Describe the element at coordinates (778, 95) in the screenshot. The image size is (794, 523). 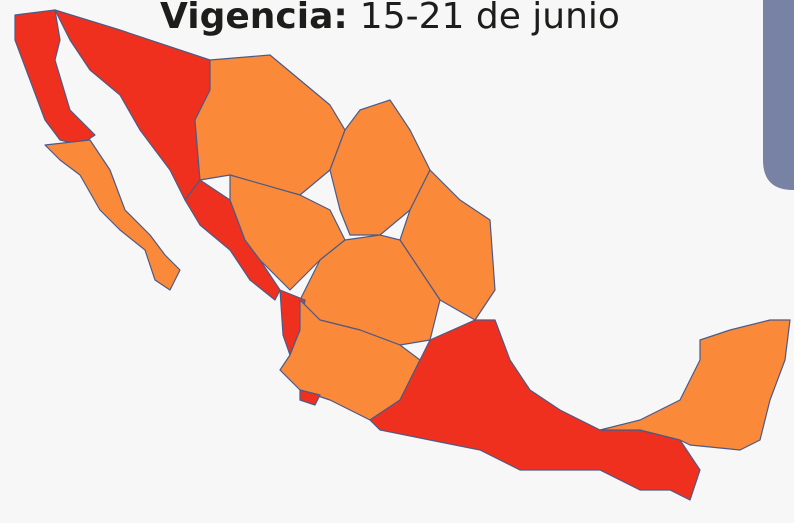
I see `side-panel` at that location.